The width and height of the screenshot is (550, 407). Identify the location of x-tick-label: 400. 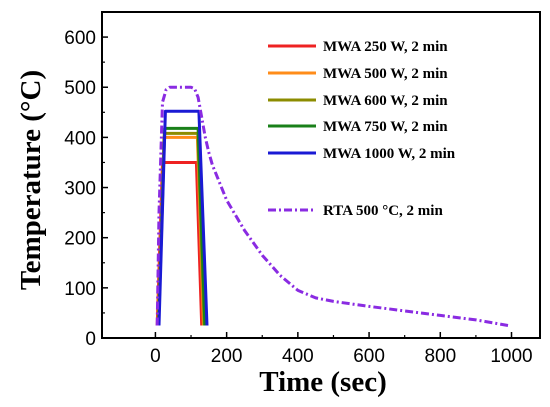
(298, 356).